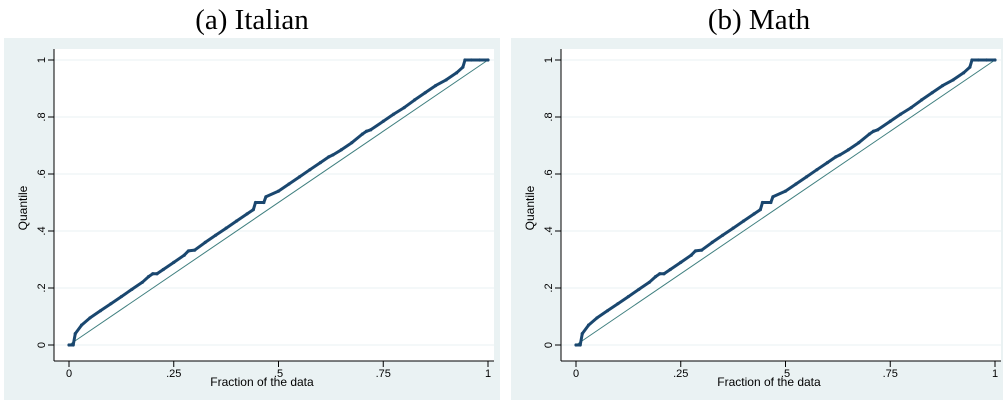  Describe the element at coordinates (42, 173) in the screenshot. I see `y-tick-label: .6` at that location.